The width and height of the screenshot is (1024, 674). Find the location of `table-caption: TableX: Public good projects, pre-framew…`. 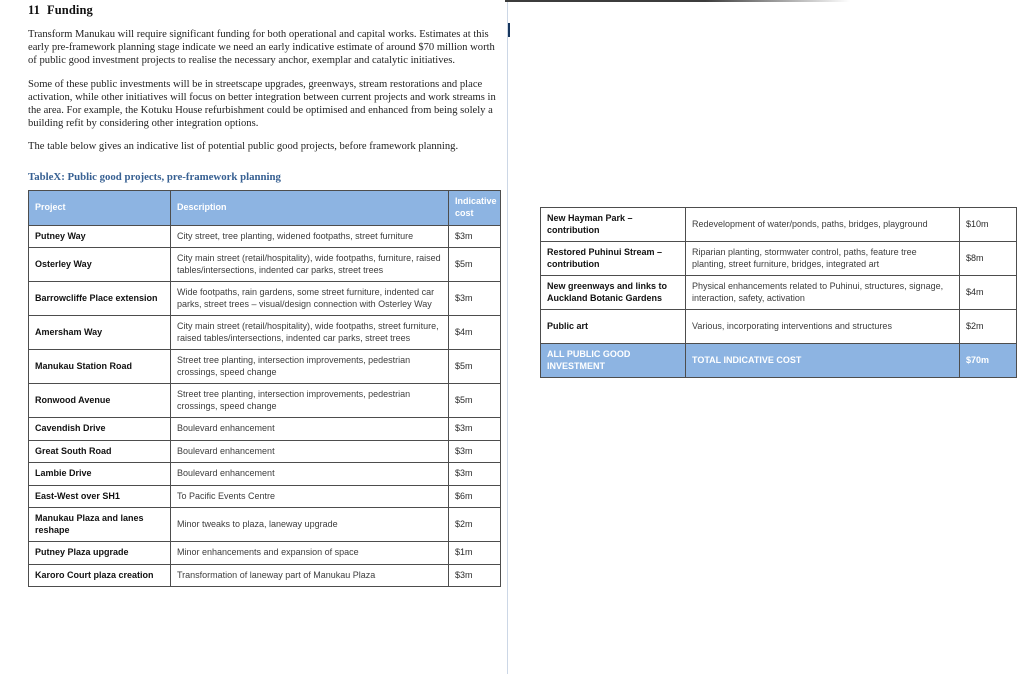

table-caption: TableX: Public good projects, pre-framew… is located at coordinates (154, 176).